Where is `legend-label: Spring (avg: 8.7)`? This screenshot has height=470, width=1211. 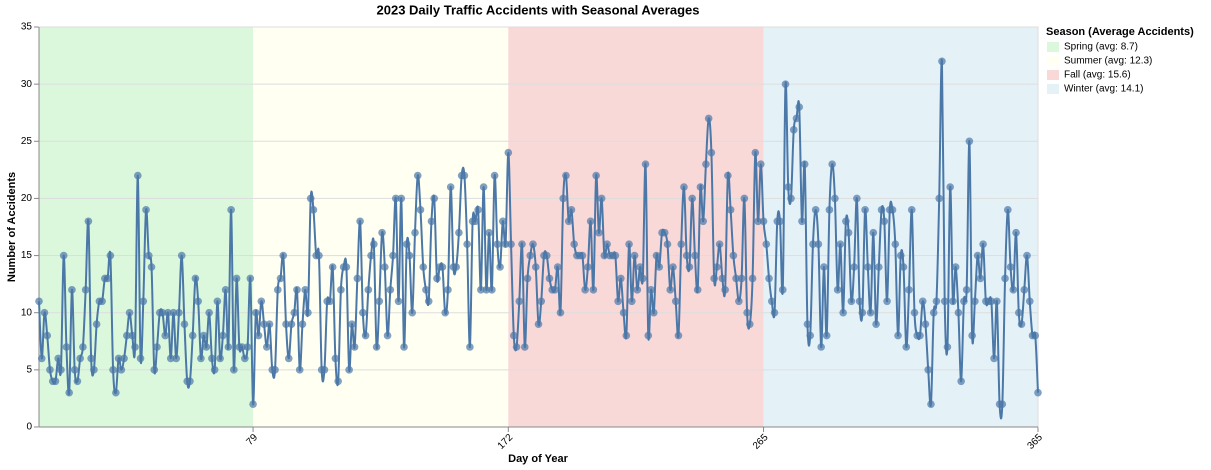
legend-label: Spring (avg: 8.7) is located at coordinates (1101, 47).